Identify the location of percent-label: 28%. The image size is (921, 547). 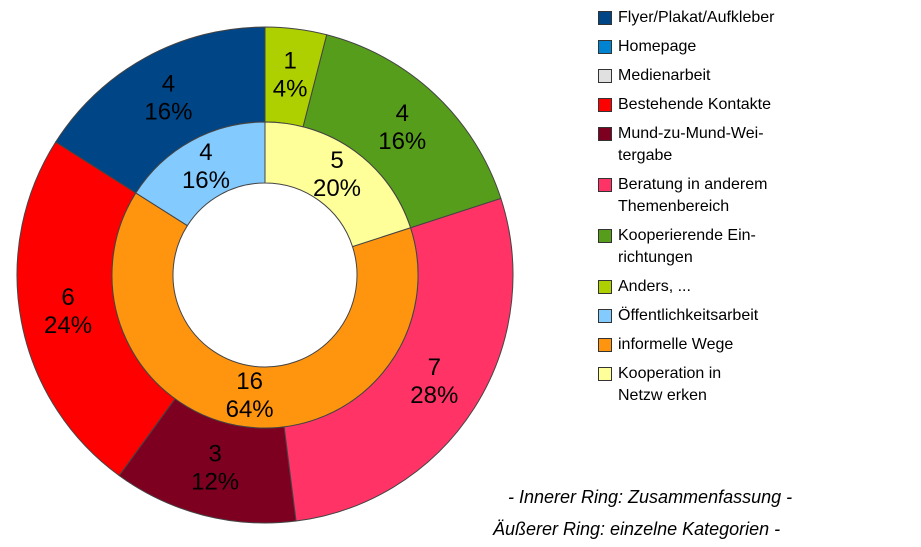
(434, 395).